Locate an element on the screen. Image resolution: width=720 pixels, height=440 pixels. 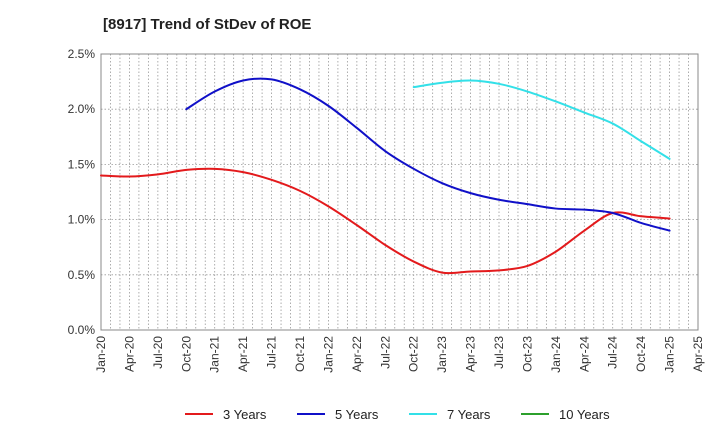
x-tick-label: Jul-24 is located at coordinates (613, 352).